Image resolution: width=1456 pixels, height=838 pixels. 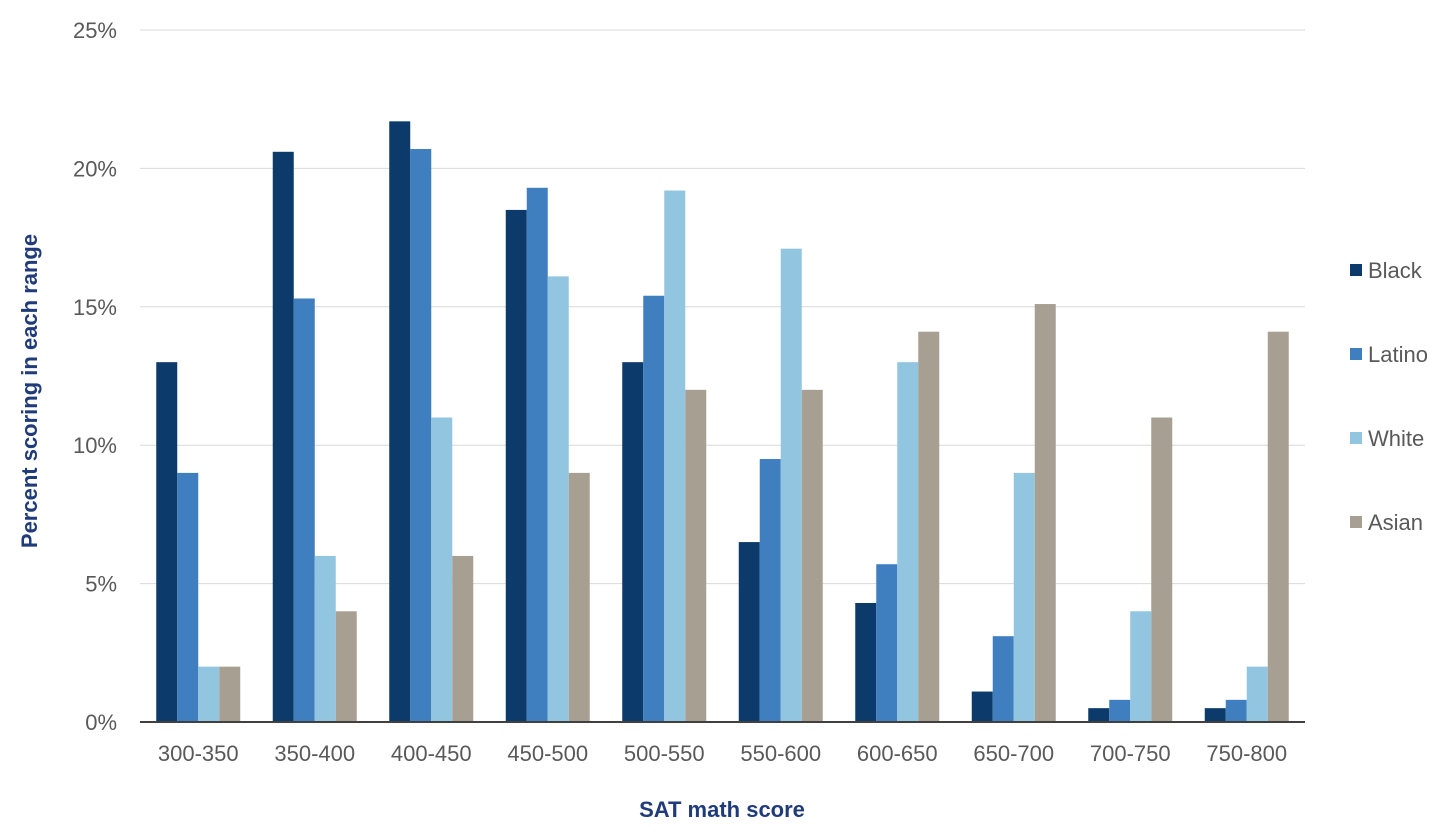 I want to click on y-tick-label: 20%, so click(x=95, y=168).